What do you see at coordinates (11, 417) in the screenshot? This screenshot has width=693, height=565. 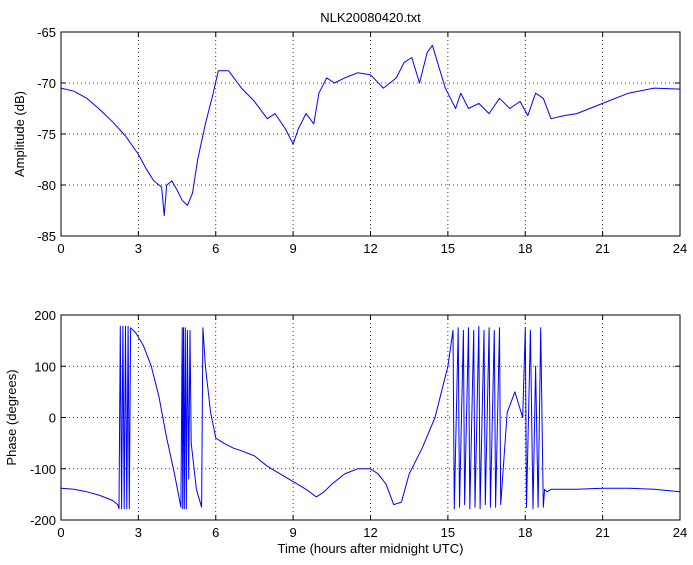 I see `phase-y-axis-label: Phase (degrees)` at bounding box center [11, 417].